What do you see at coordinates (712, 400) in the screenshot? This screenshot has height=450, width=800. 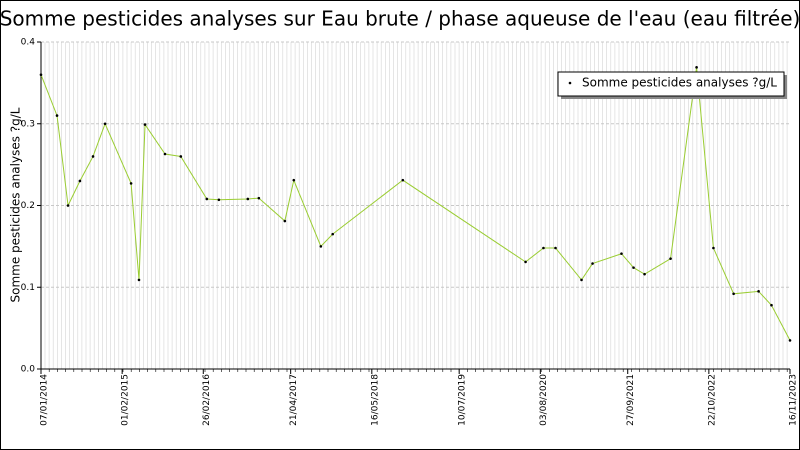 I see `x-tick-label: 22/10/2022` at bounding box center [712, 400].